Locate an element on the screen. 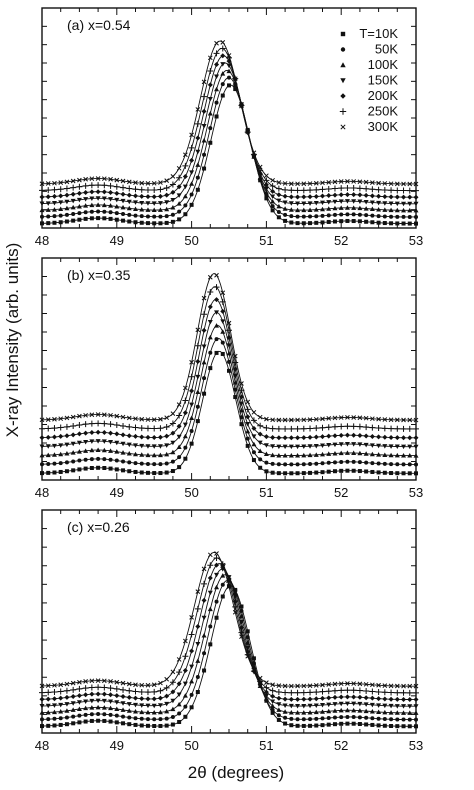 The height and width of the screenshot is (790, 474). legend-entry: 300K is located at coordinates (369, 126).